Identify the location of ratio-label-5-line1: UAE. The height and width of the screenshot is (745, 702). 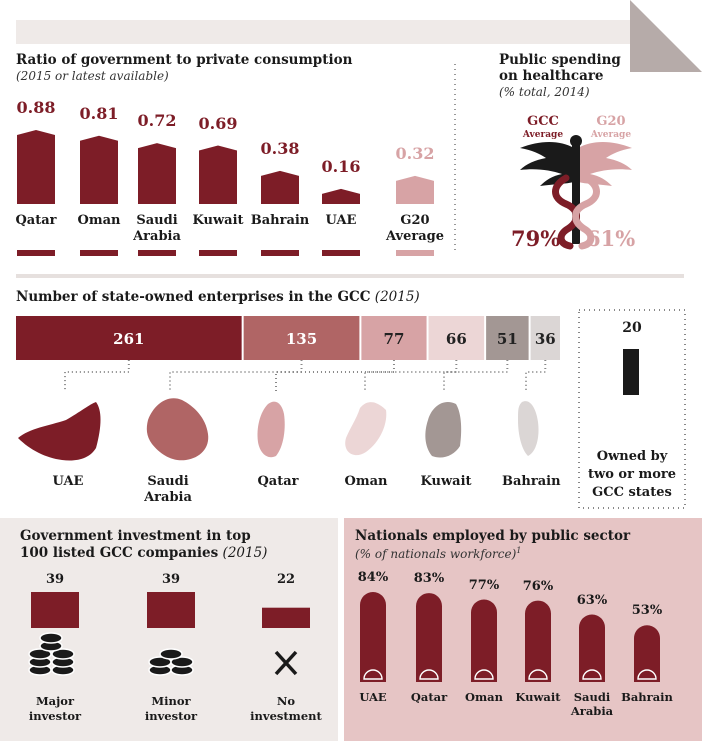
(341, 220).